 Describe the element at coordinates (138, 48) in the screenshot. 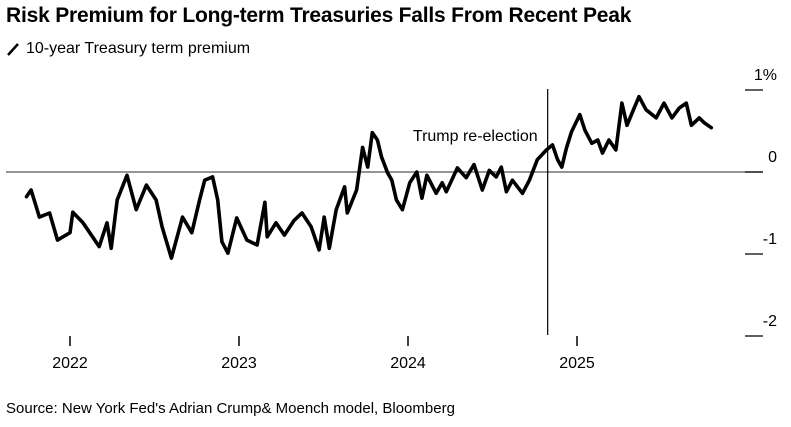

I see `legend-label: 10-year Treasury term premium` at that location.